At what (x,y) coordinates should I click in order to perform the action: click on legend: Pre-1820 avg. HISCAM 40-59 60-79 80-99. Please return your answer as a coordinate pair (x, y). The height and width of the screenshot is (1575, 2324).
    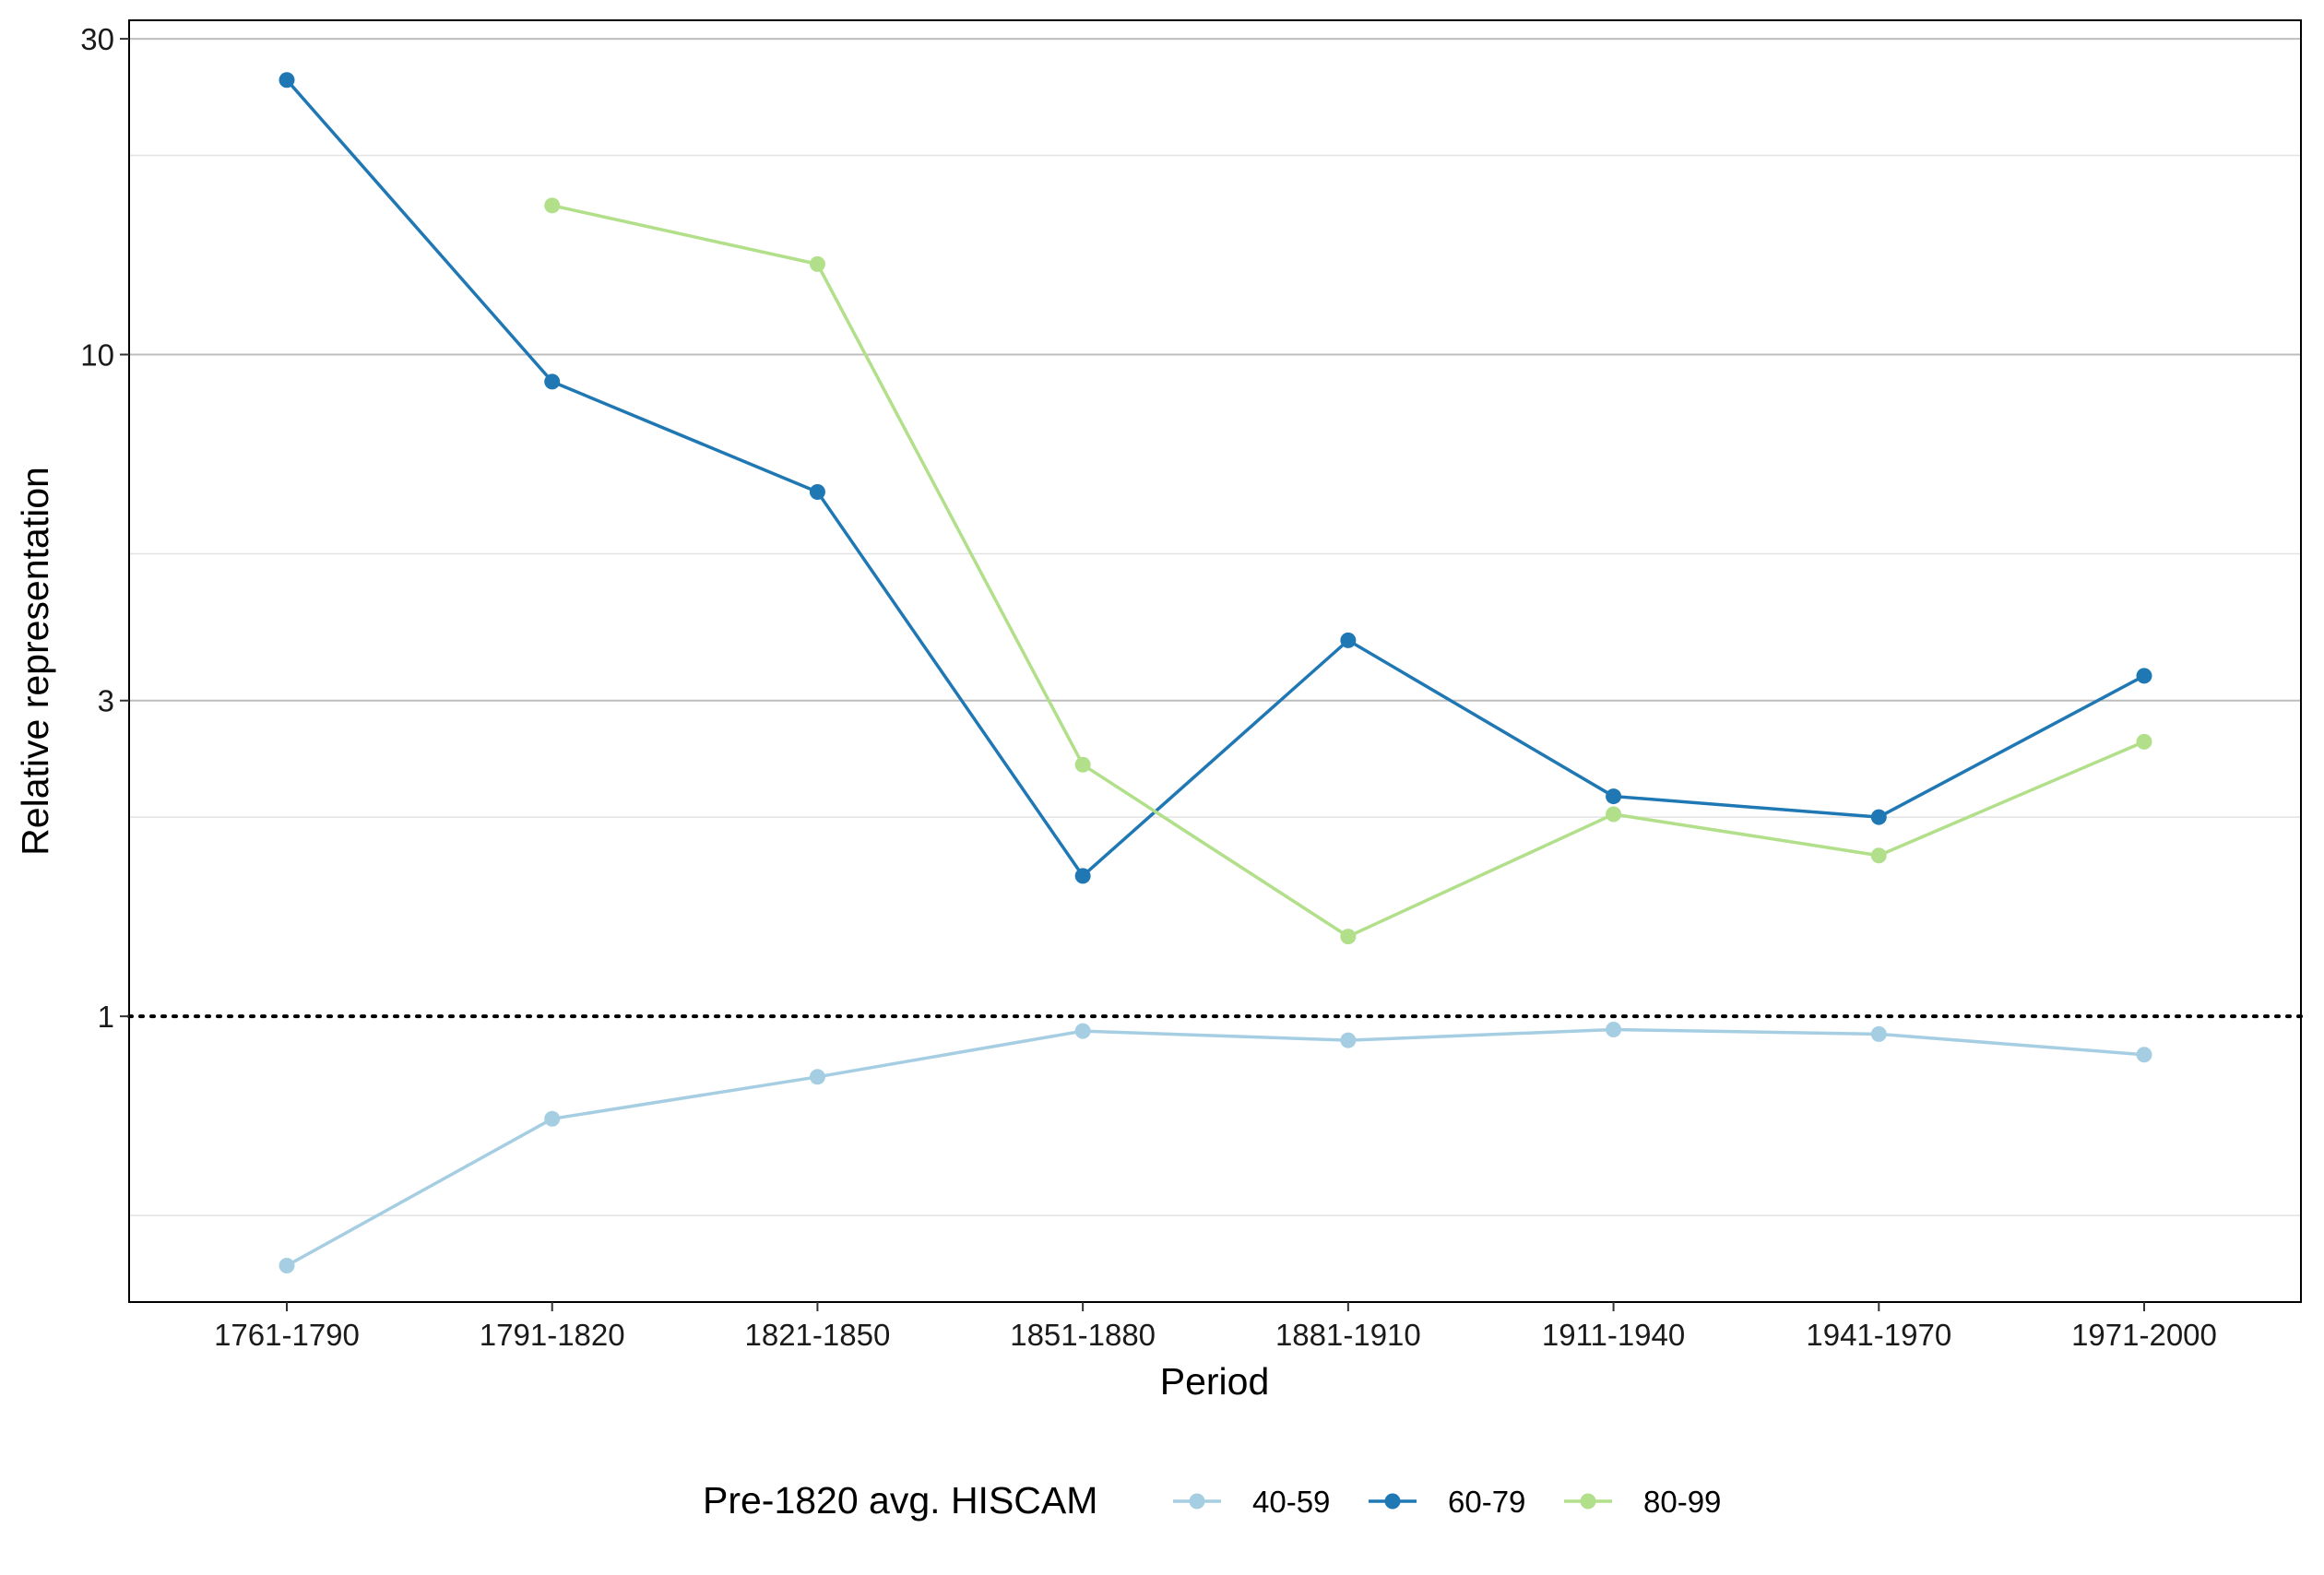
    Looking at the image, I should click on (1212, 1501).